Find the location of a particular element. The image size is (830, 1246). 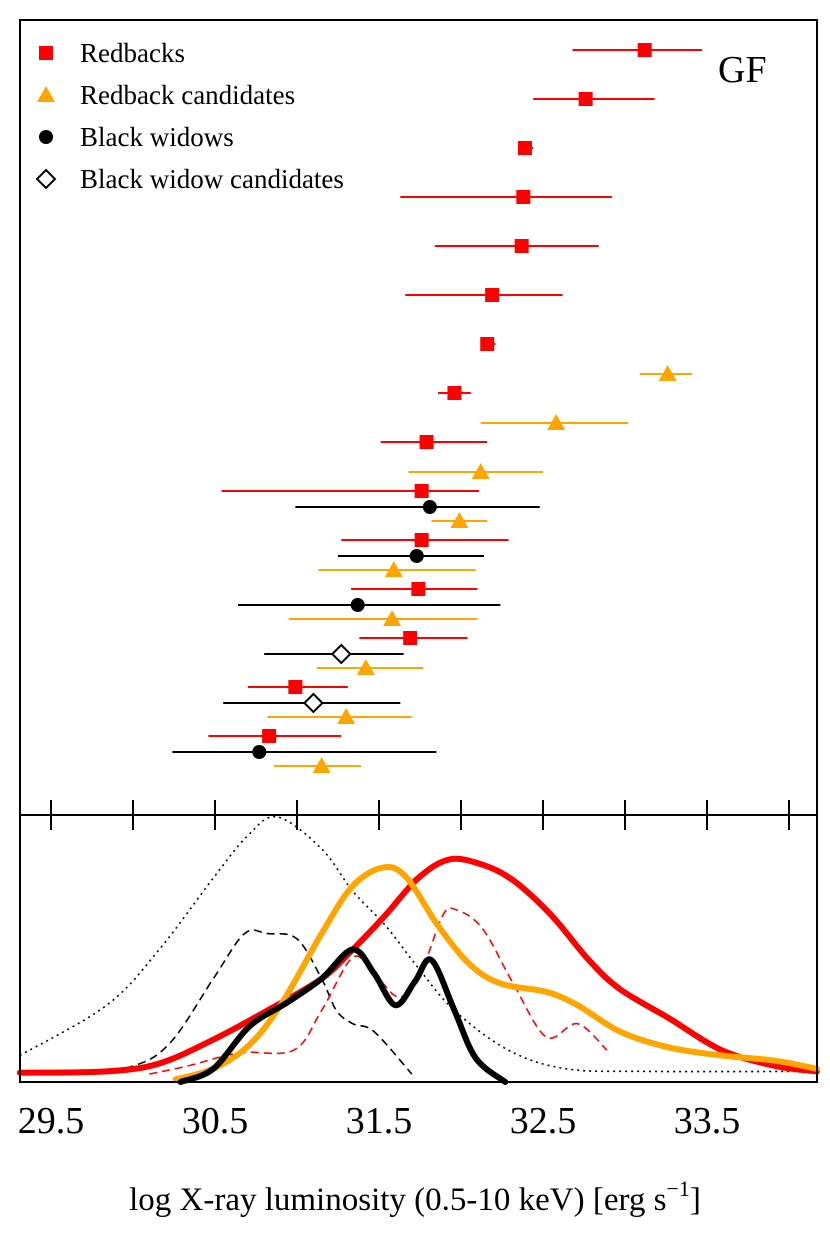

x-tick-label: 29.5 is located at coordinates (51, 1121).